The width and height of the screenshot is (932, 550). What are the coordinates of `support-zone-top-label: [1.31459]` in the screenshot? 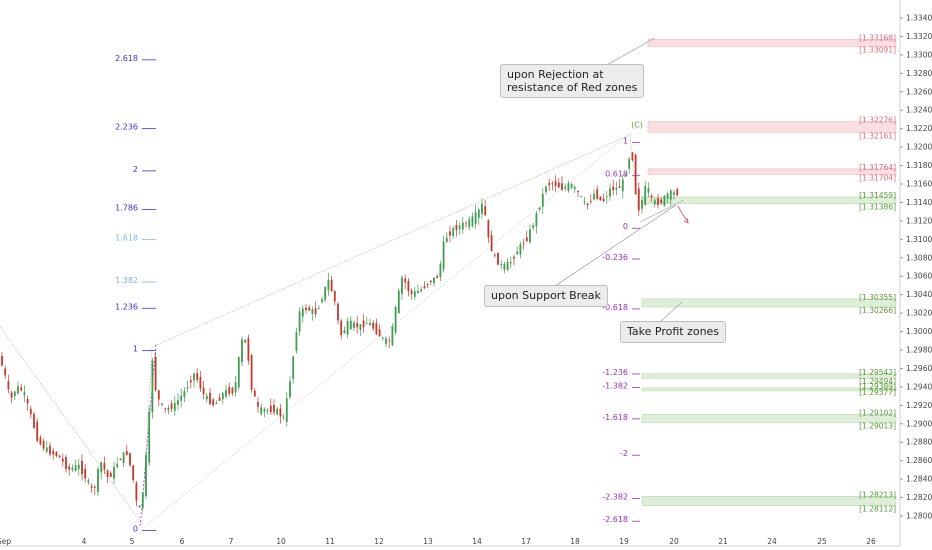 It's located at (877, 195).